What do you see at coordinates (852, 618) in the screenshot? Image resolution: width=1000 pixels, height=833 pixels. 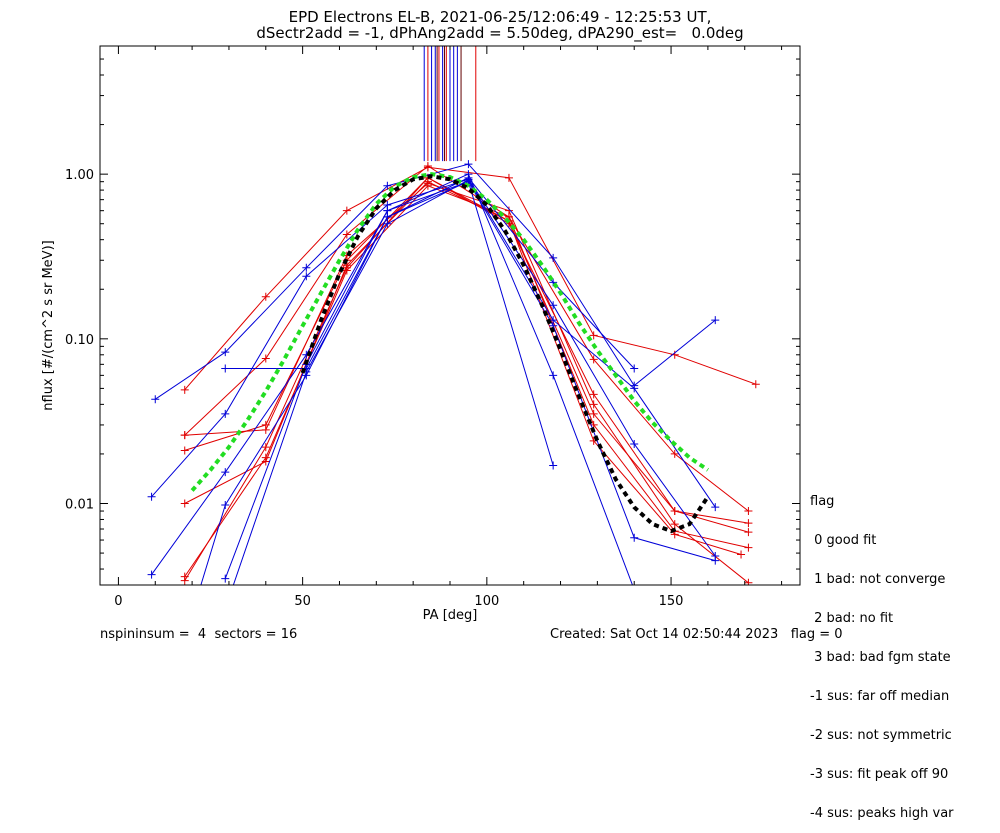 I see `legend-item-2: 2 bad: no fit` at bounding box center [852, 618].